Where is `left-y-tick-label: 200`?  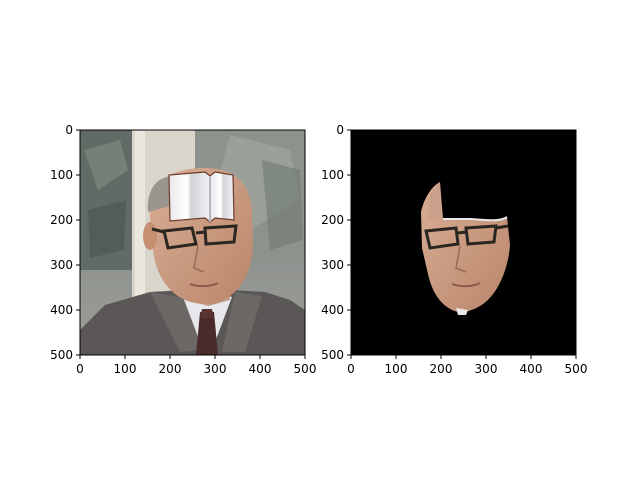
left-y-tick-label: 200 is located at coordinates (61, 220).